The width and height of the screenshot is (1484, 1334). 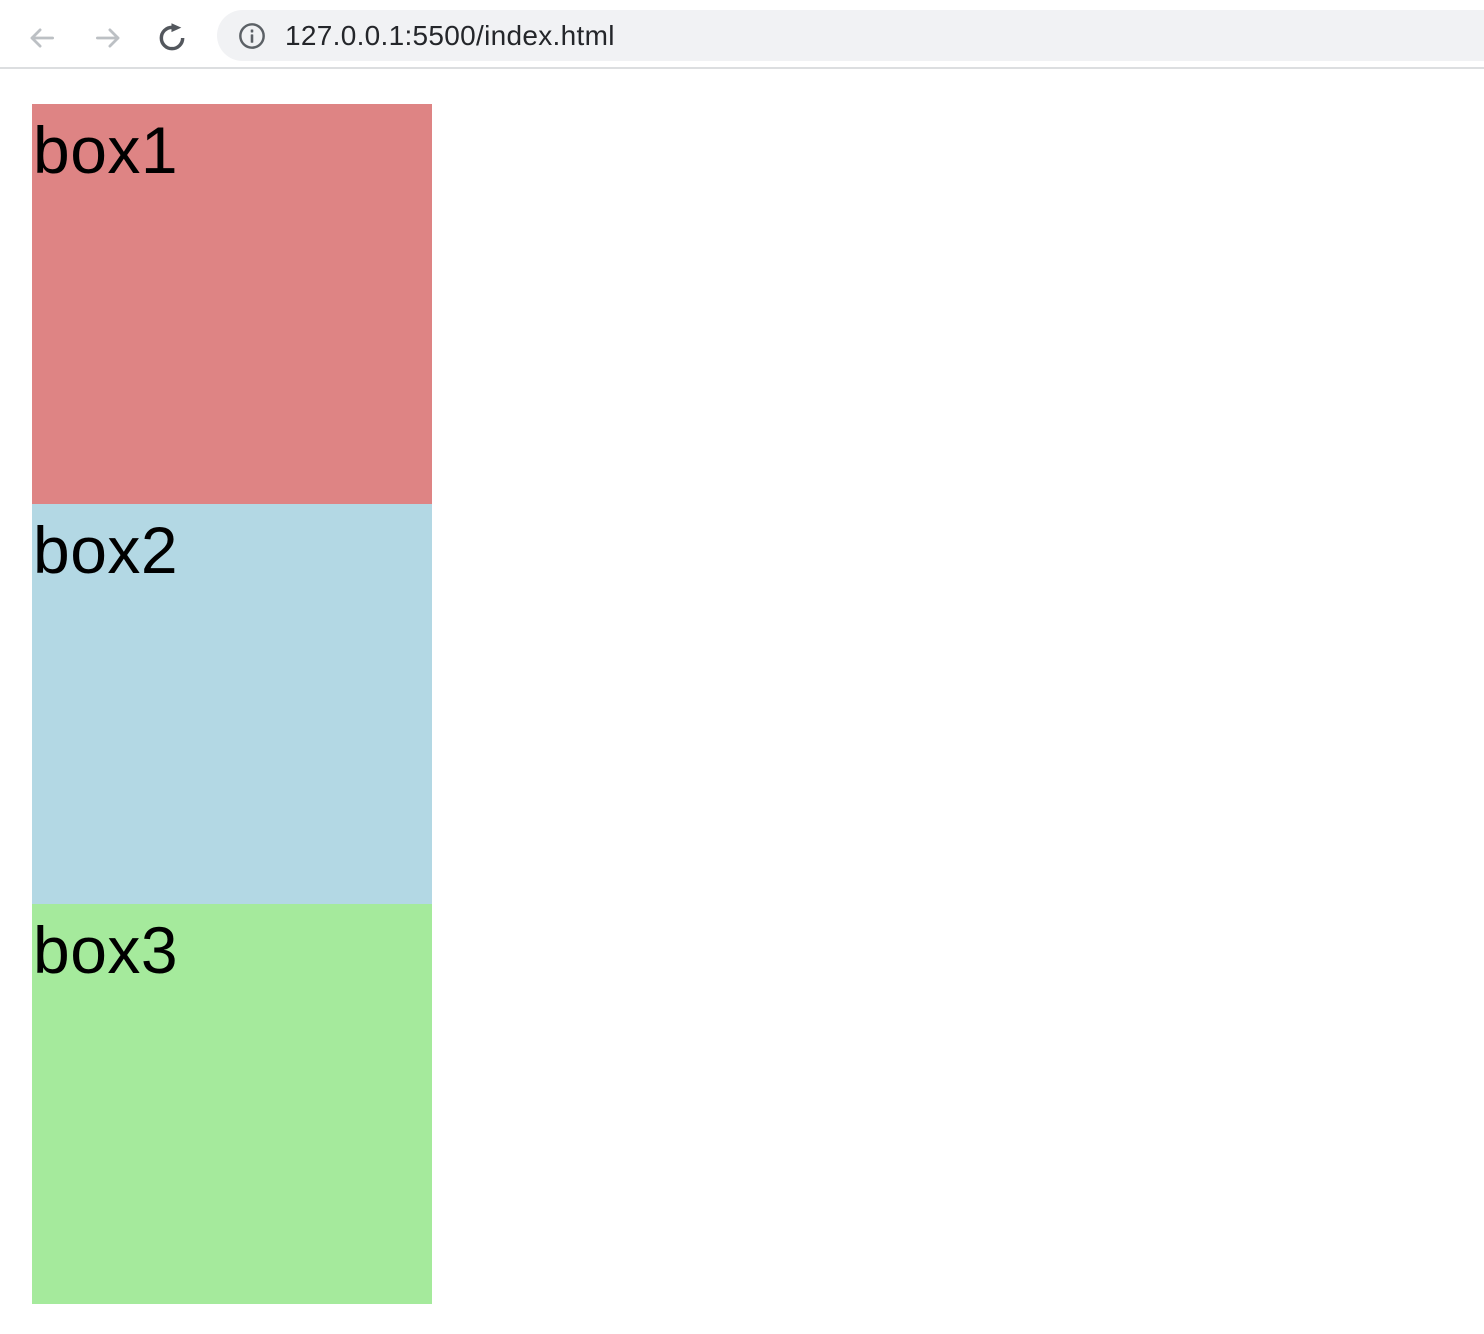 What do you see at coordinates (232, 304) in the screenshot?
I see `box-1: box1` at bounding box center [232, 304].